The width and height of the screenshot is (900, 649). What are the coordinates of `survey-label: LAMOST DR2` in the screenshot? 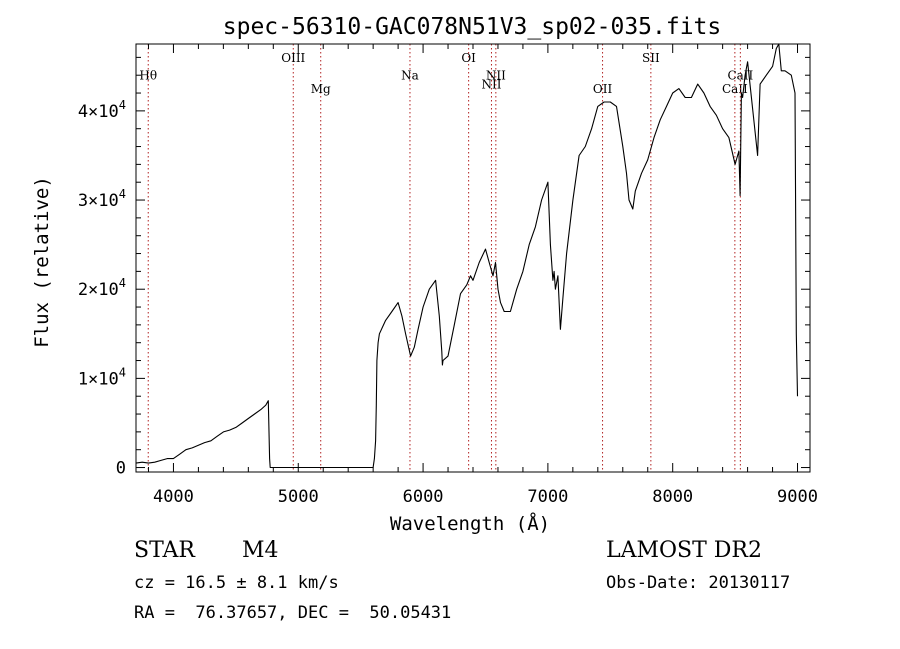 It's located at (684, 550).